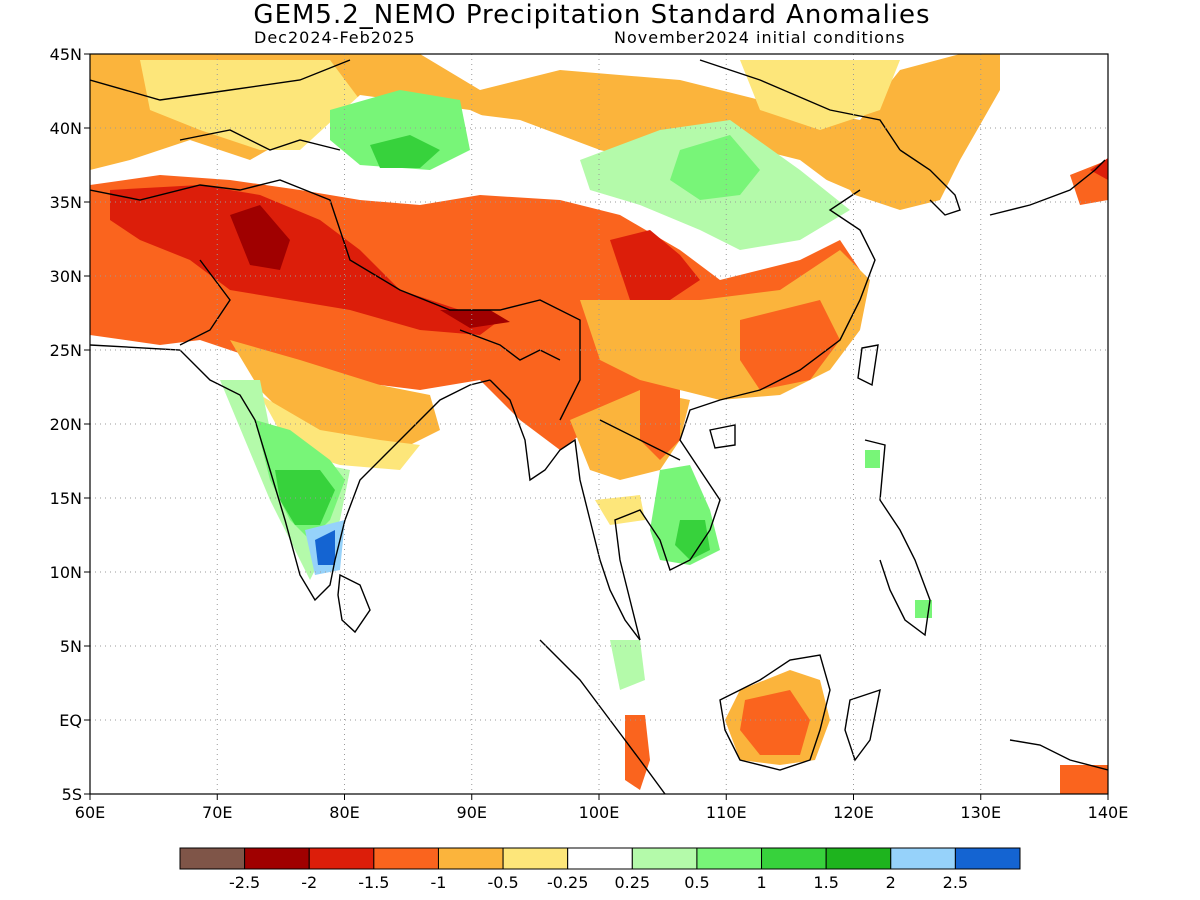 This screenshot has height=900, width=1200. I want to click on anomaly-area-philippines-wet, so click(872, 459).